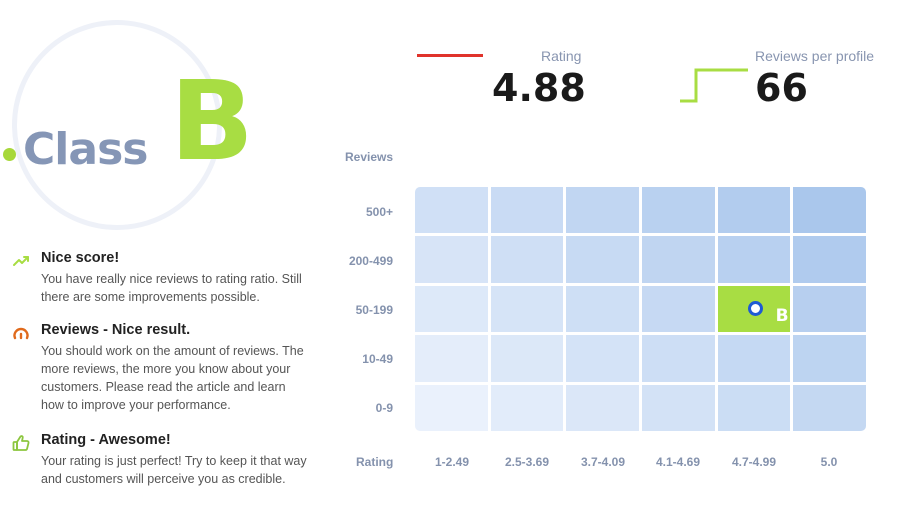 The height and width of the screenshot is (511, 900). I want to click on class-circle-decoration, so click(117, 125).